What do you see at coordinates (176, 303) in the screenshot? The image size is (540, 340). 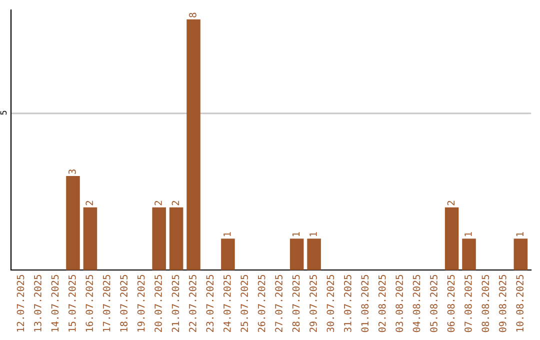 I see `x-tick-label: 21.07.2025` at bounding box center [176, 303].